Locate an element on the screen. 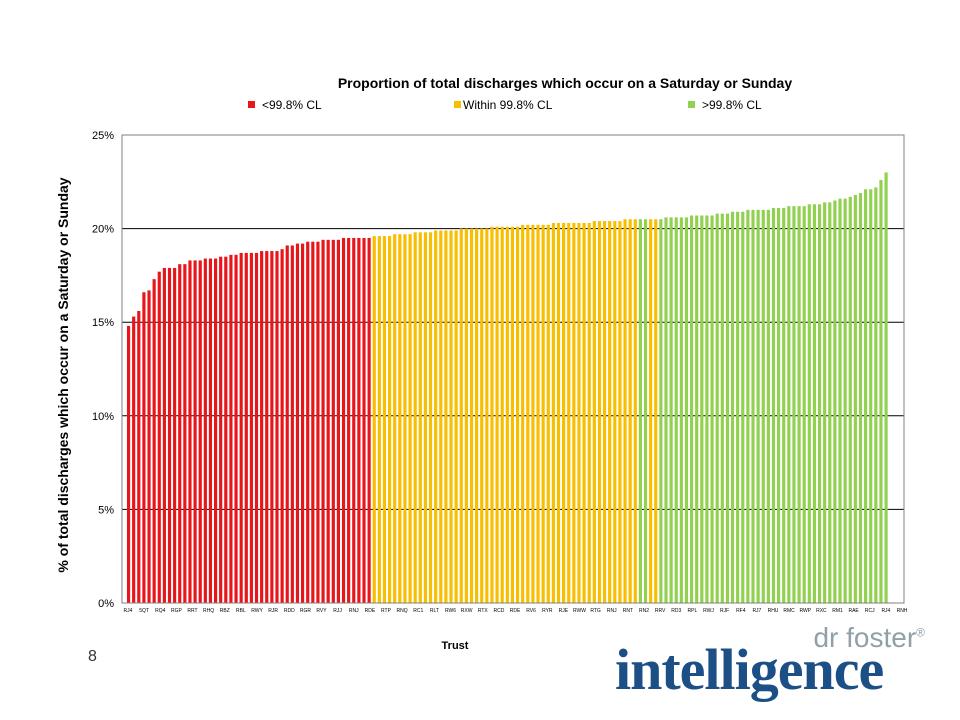  x-tick-label: RNJ is located at coordinates (354, 611).